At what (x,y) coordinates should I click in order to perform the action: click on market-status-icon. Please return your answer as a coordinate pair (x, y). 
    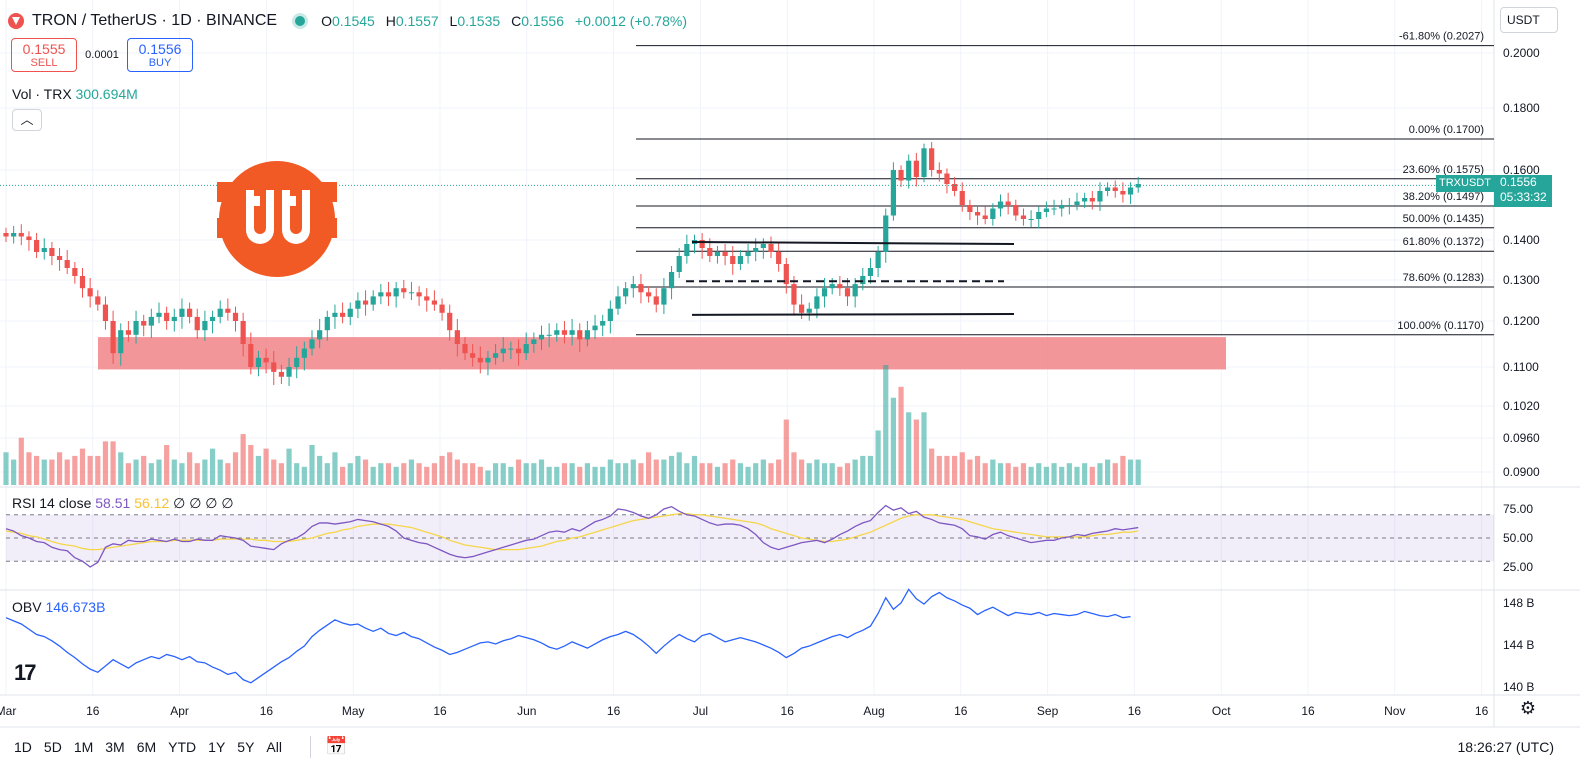
    Looking at the image, I should click on (300, 21).